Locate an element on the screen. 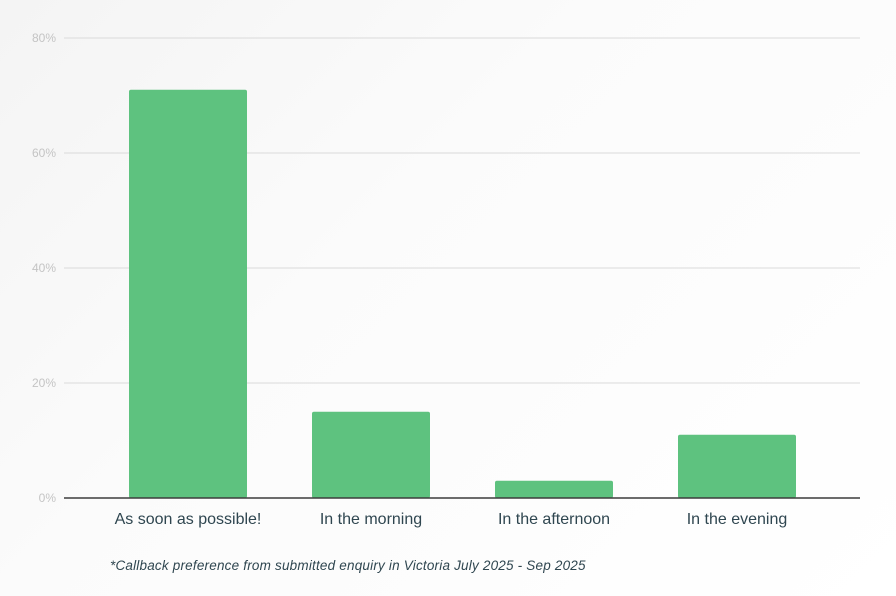 The width and height of the screenshot is (896, 596). x-tick-label: In the morning is located at coordinates (371, 519).